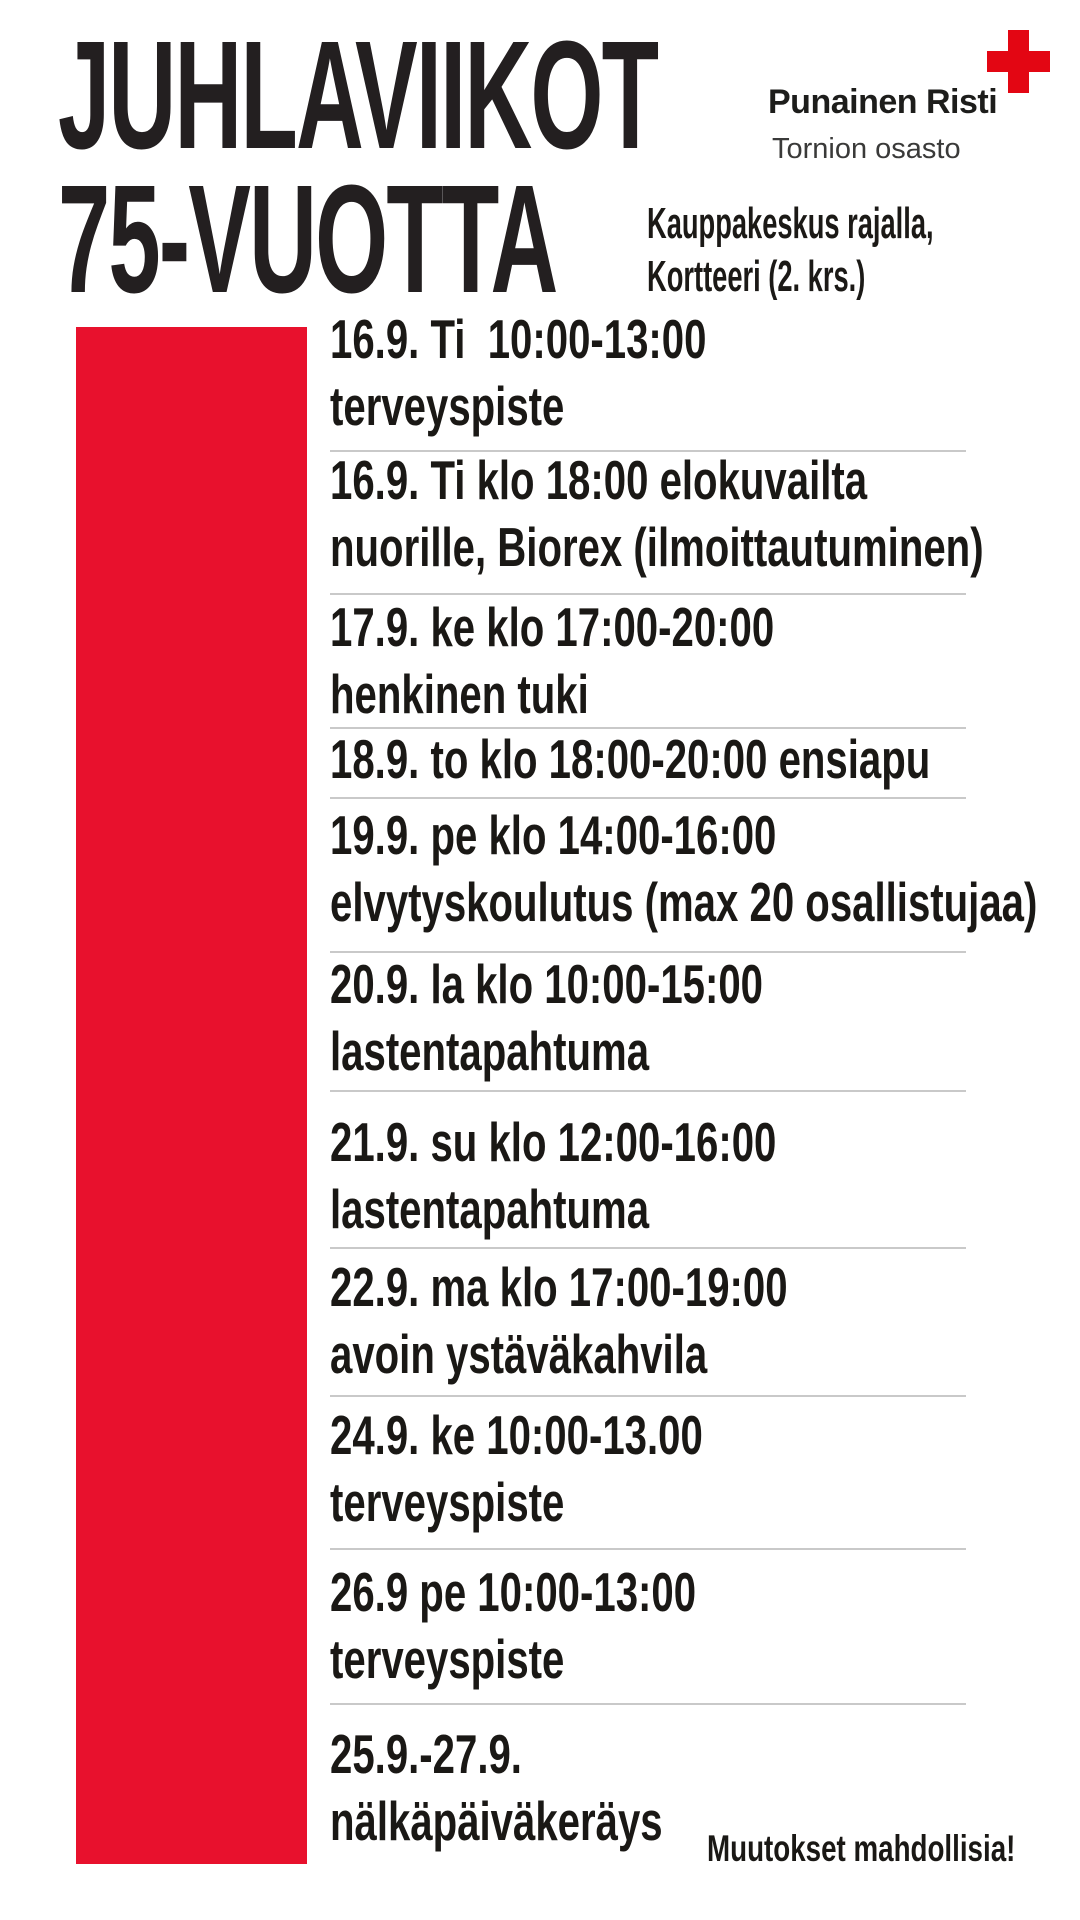 This screenshot has height=1920, width=1080. I want to click on schedule-row-datetime: 20.9. la klo 10:00-15:00, so click(547, 984).